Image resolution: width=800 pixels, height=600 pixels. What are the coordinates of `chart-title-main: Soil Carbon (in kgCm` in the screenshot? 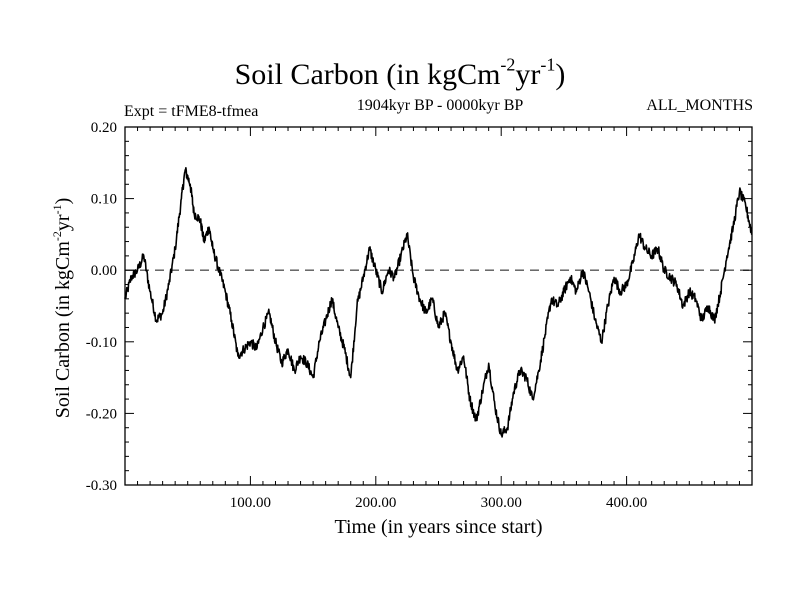 It's located at (367, 74).